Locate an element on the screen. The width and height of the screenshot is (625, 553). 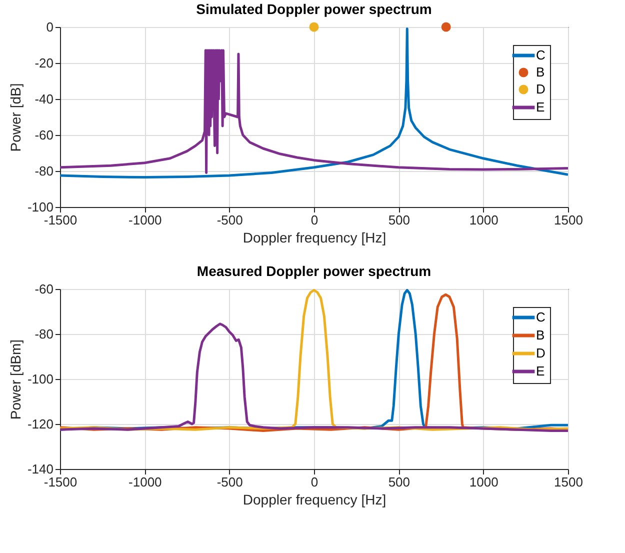
chart-title: Simulated Doppler power spectrum is located at coordinates (314, 9).